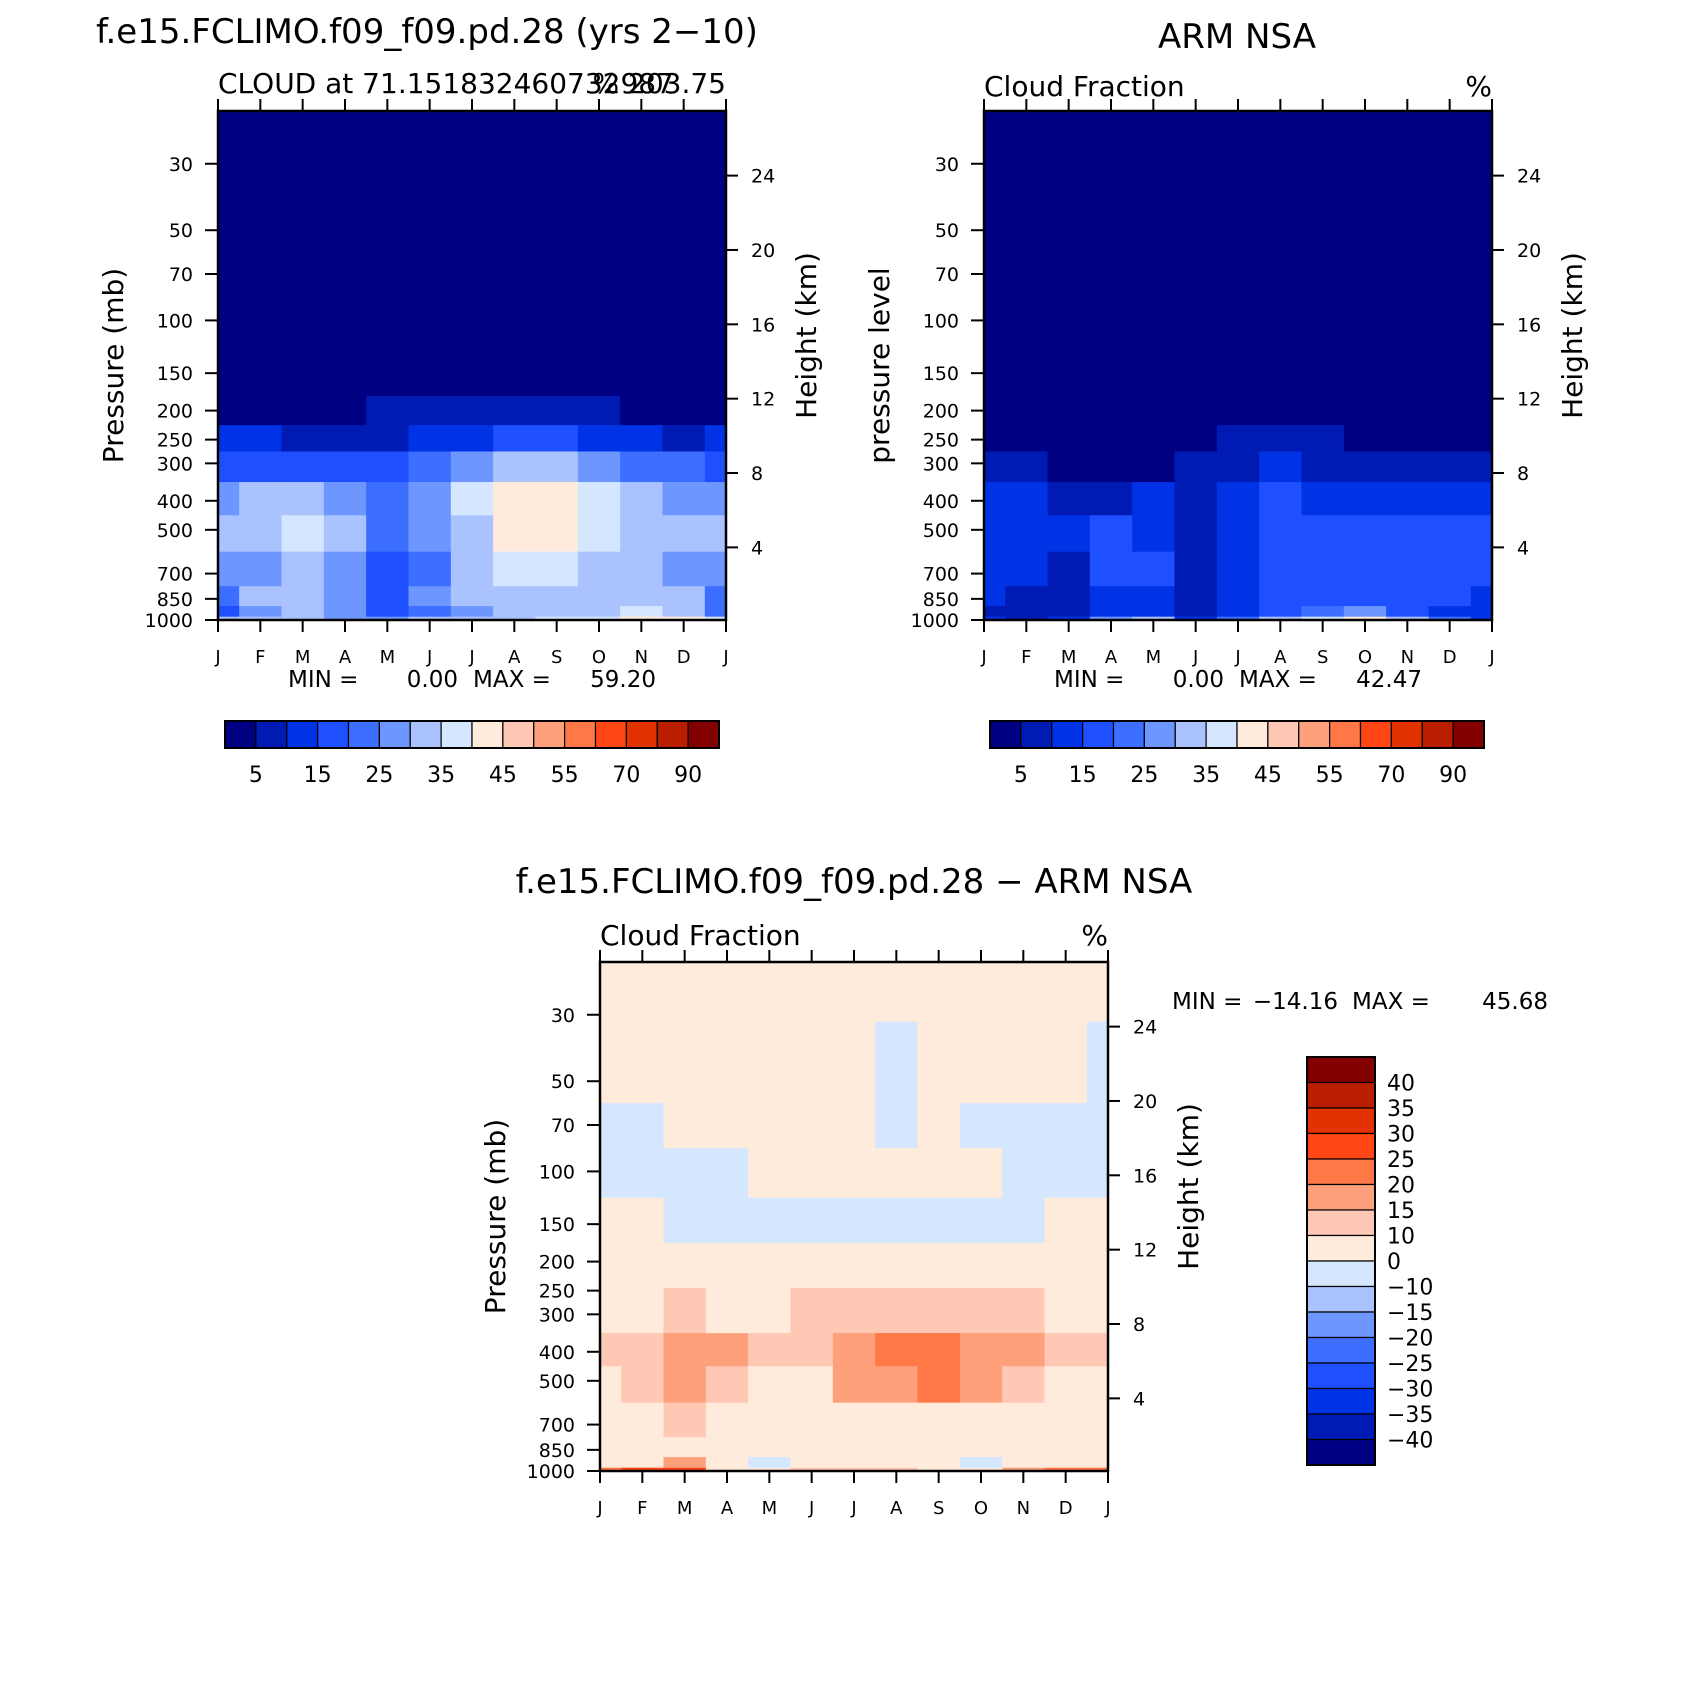 The height and width of the screenshot is (1691, 1691). What do you see at coordinates (1268, 775) in the screenshot?
I see `colorbar-label: 45` at bounding box center [1268, 775].